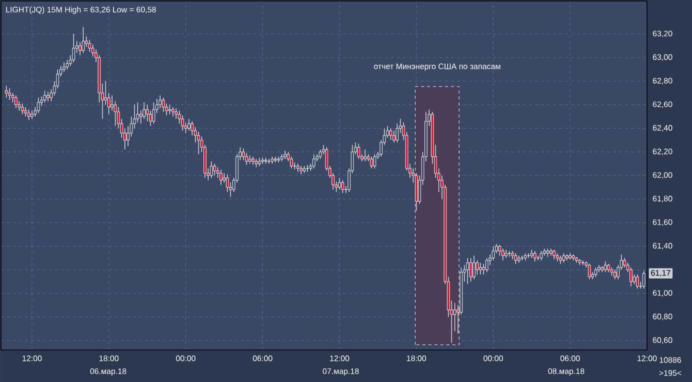 The image size is (692, 382). Describe the element at coordinates (662, 340) in the screenshot. I see `y-tick-label: 60,60` at that location.